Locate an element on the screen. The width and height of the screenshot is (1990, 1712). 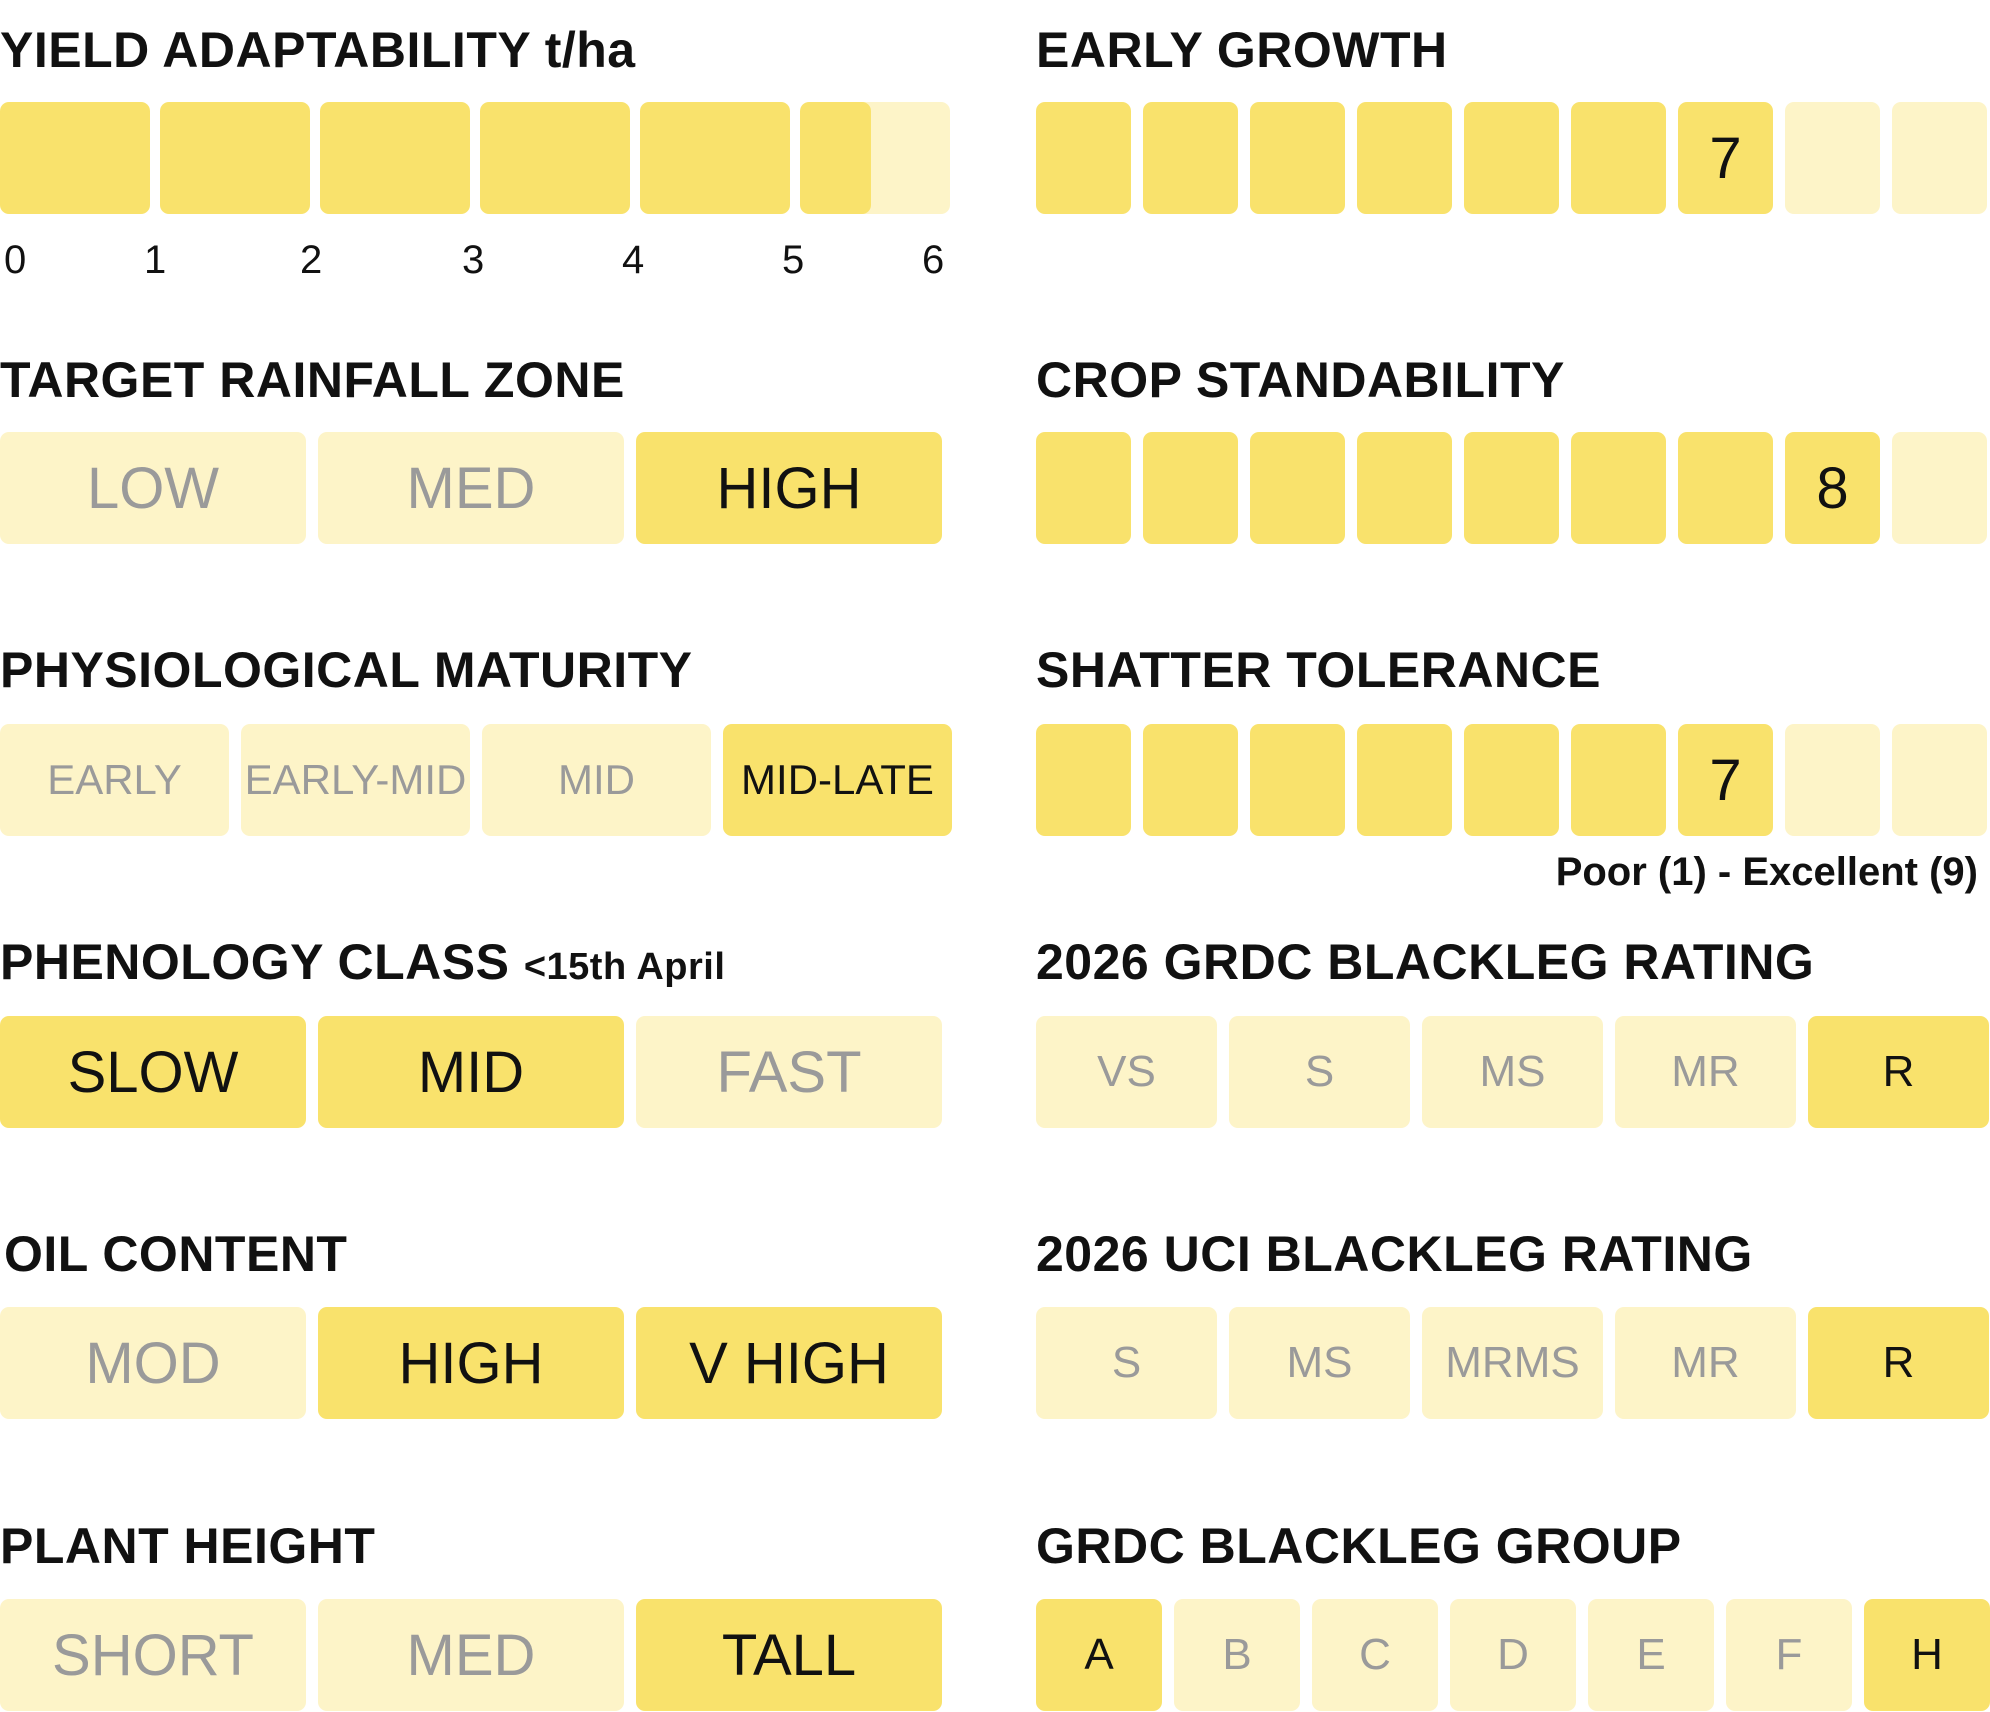
grdc-group-options: A B C D E F H is located at coordinates (1513, 1655).